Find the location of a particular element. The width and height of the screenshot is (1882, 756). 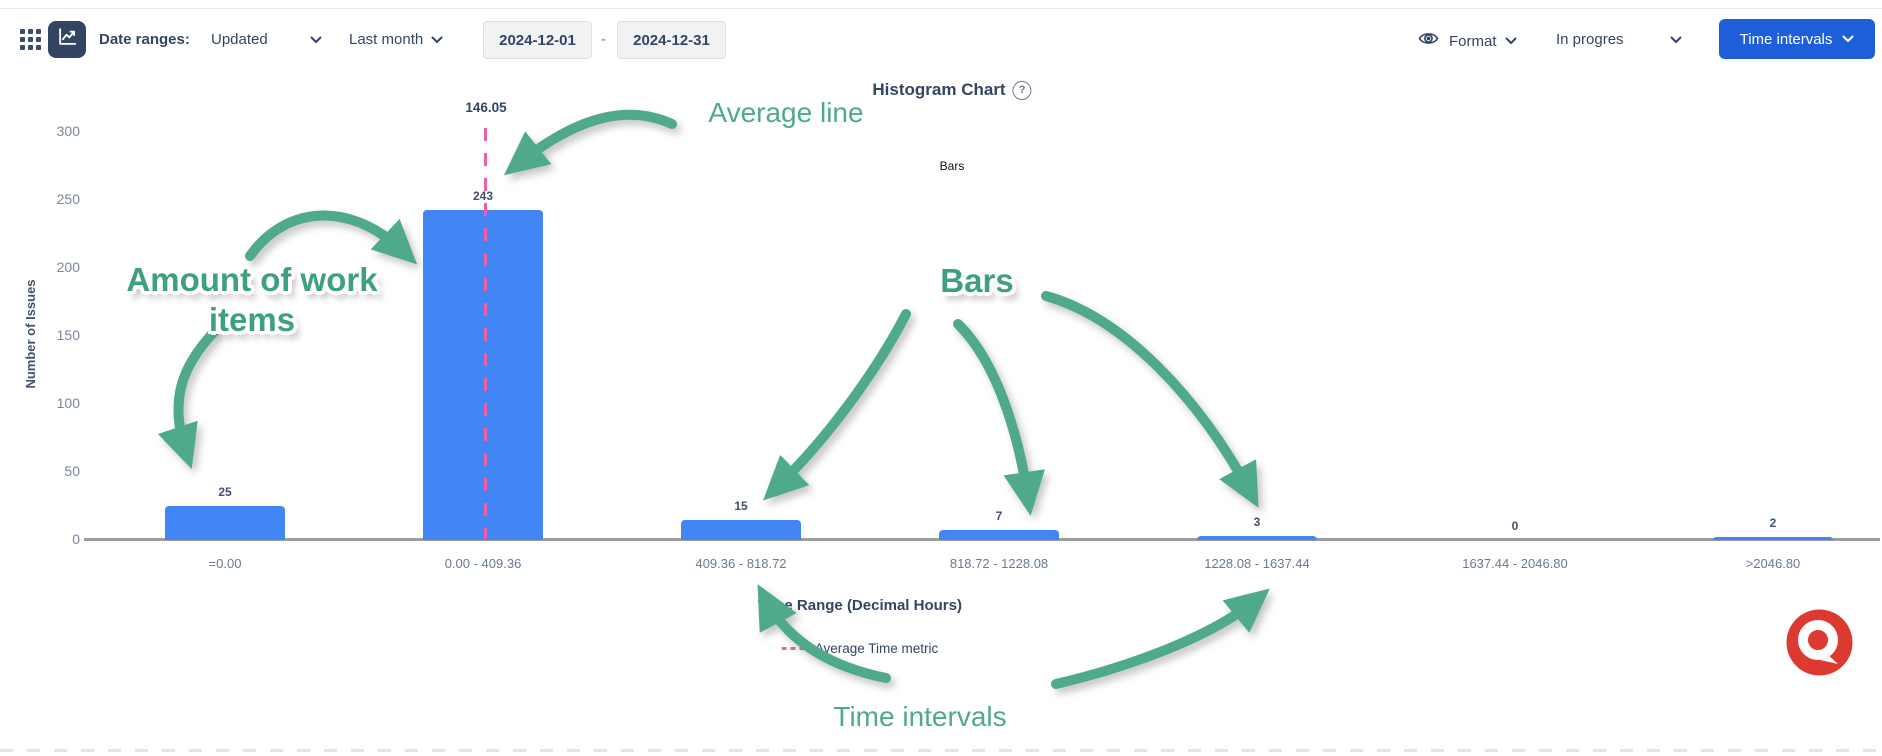

field-dropdown-value: Updated is located at coordinates (239, 39).